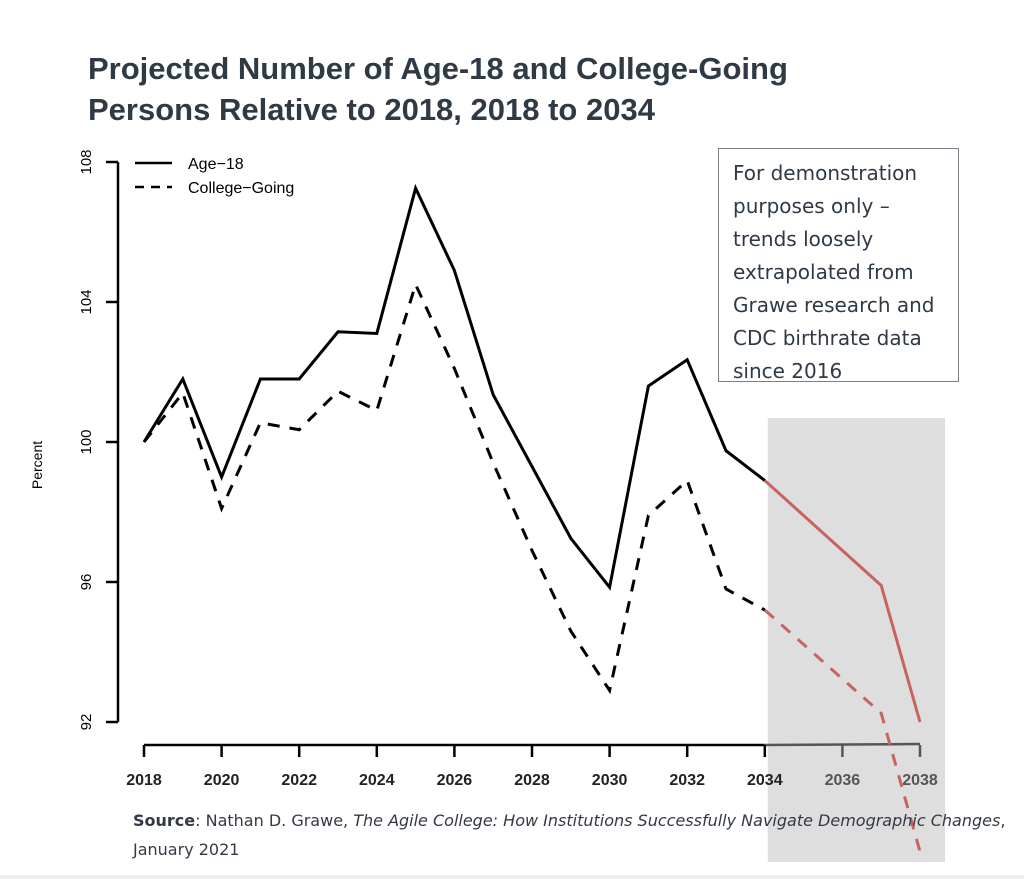 This screenshot has width=1024, height=879. I want to click on y-tick-label: 104, so click(86, 301).